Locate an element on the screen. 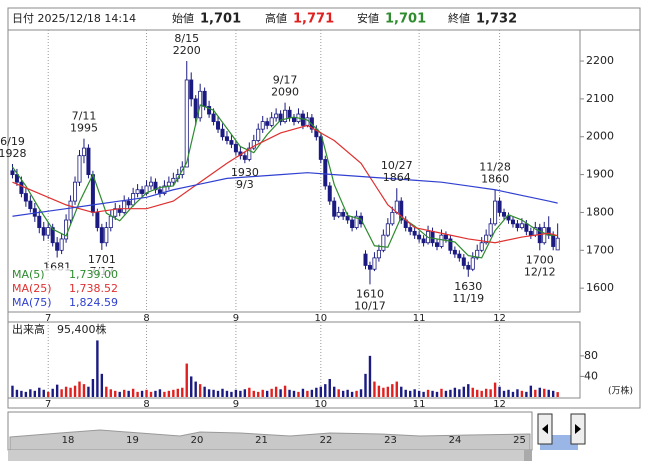  volume-latest: 95,400株 is located at coordinates (82, 329).